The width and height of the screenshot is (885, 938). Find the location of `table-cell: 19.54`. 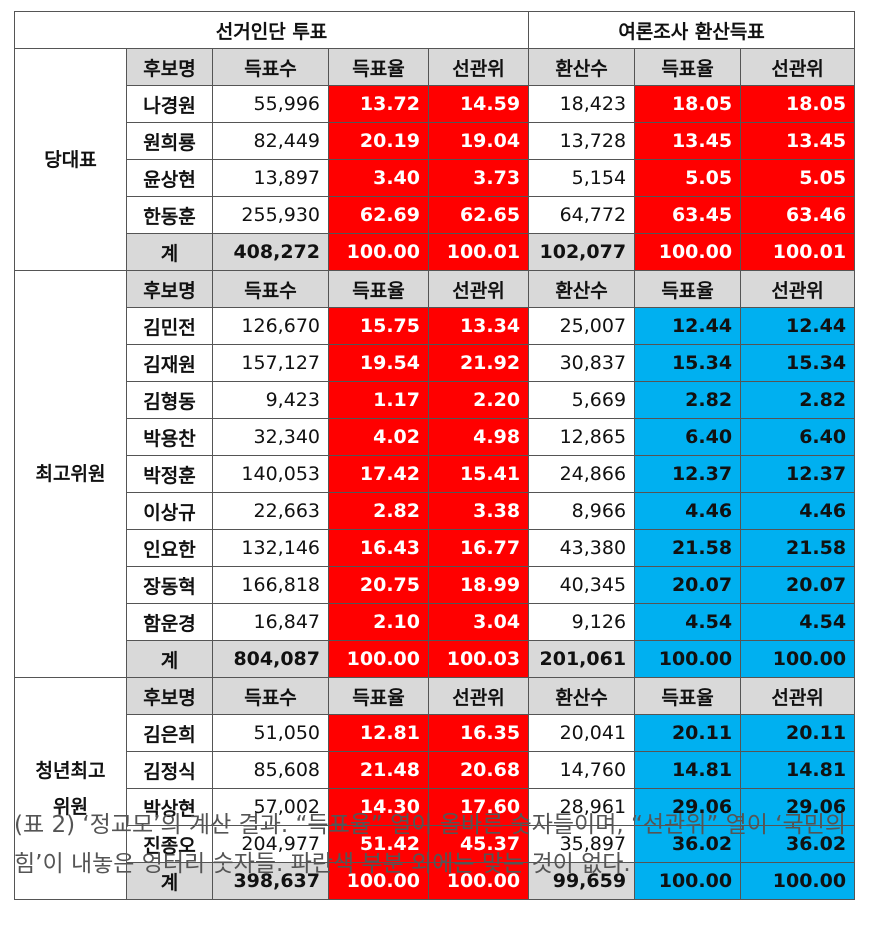

table-cell: 19.54 is located at coordinates (378, 363).